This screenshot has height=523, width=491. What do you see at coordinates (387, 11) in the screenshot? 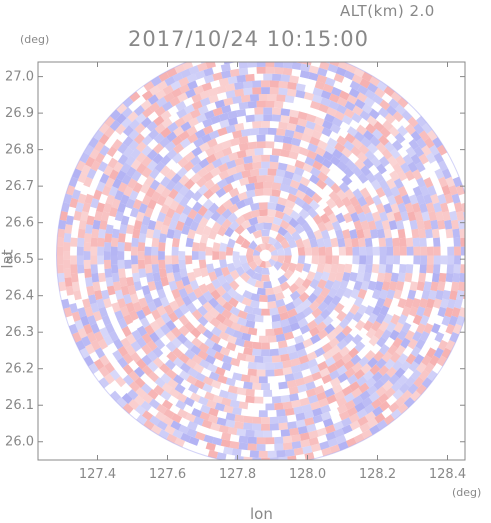
I see `altitude-label: ALT(km) 2.0` at bounding box center [387, 11].